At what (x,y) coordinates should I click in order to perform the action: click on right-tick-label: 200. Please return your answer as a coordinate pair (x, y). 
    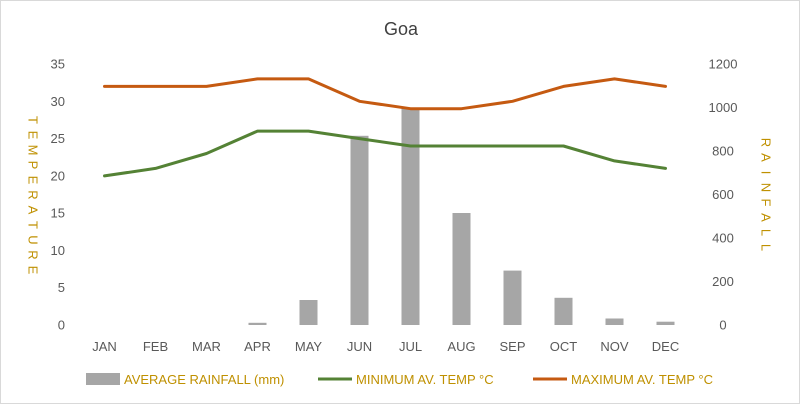
    Looking at the image, I should click on (723, 281).